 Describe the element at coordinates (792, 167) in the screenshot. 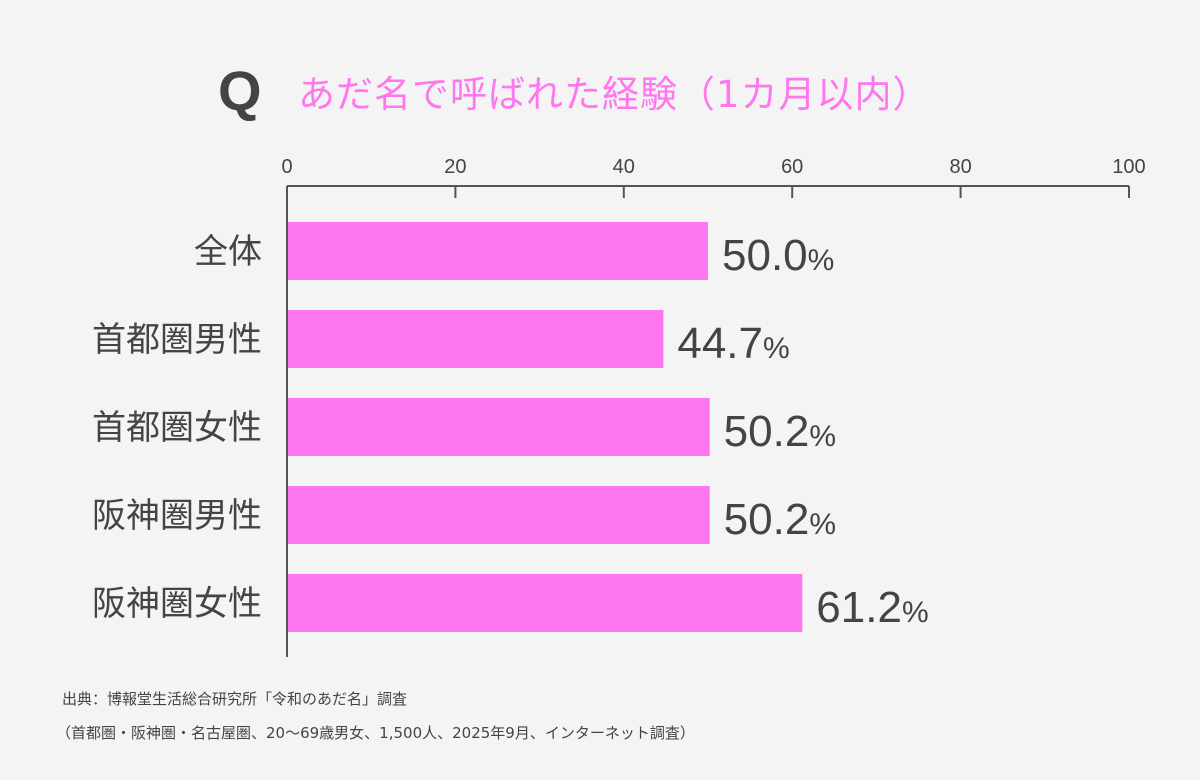

I see `x-tick-label: 60` at that location.